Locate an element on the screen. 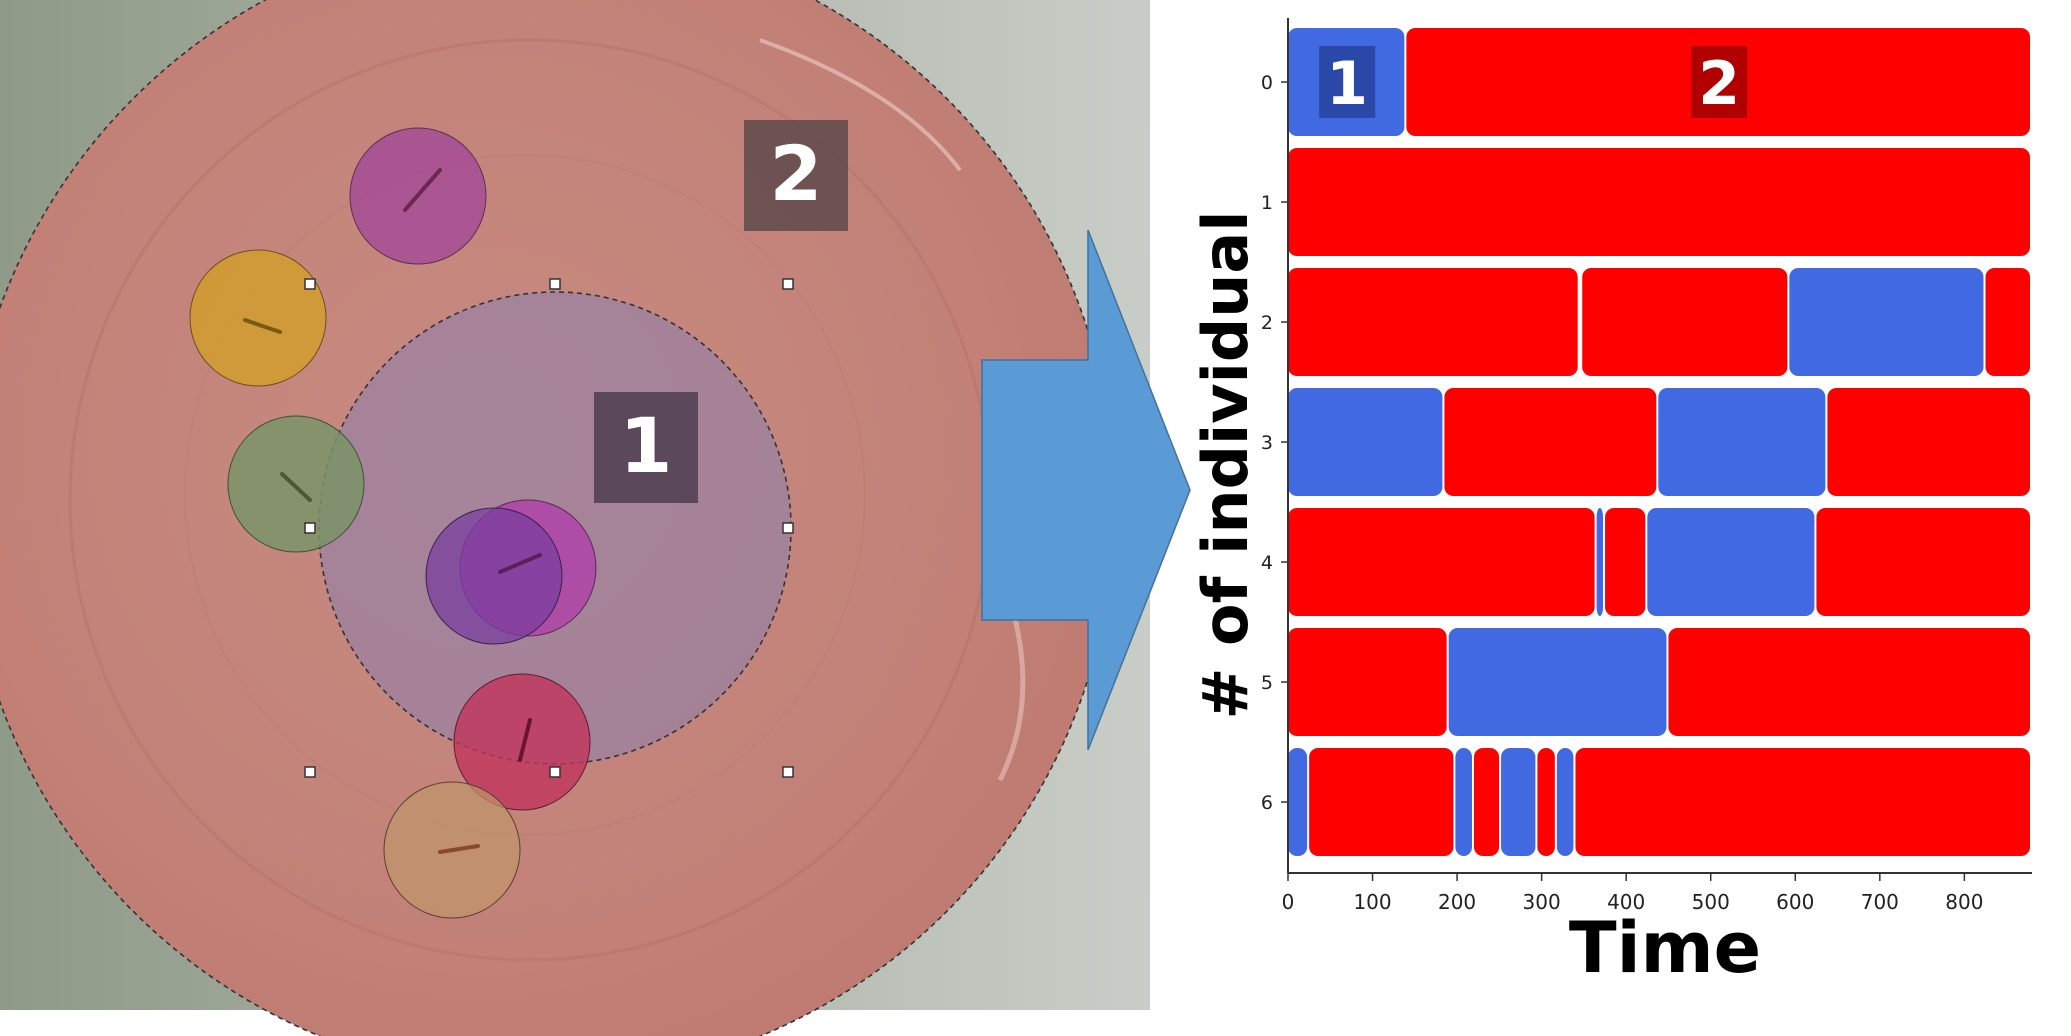 The height and width of the screenshot is (1036, 2071). x-tick-label: 300 is located at coordinates (1542, 902).